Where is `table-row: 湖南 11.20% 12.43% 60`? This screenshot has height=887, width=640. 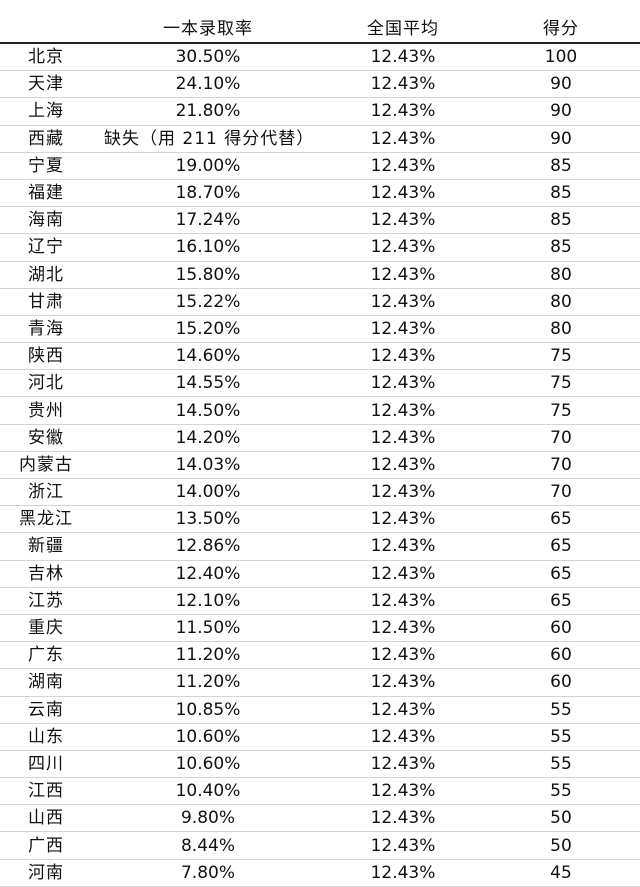
table-row: 湖南 11.20% 12.43% 60 is located at coordinates (320, 682).